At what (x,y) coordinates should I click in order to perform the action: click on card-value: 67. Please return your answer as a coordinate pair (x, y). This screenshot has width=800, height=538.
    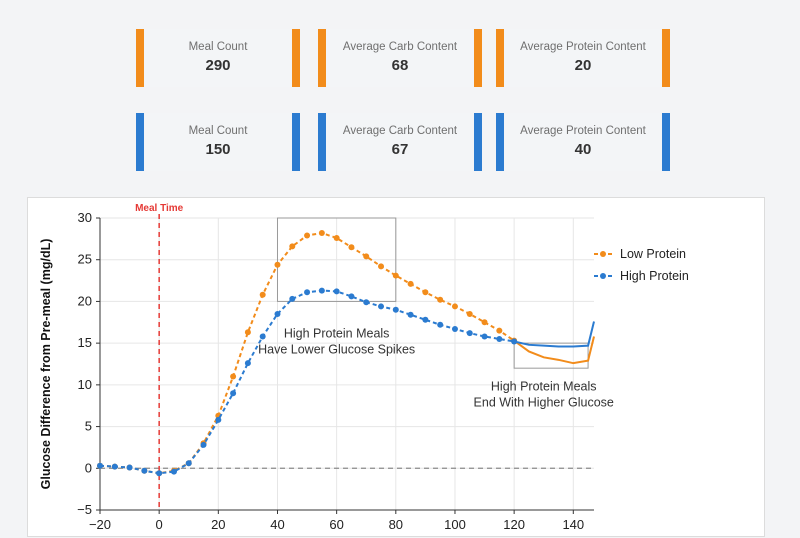
    Looking at the image, I should click on (400, 149).